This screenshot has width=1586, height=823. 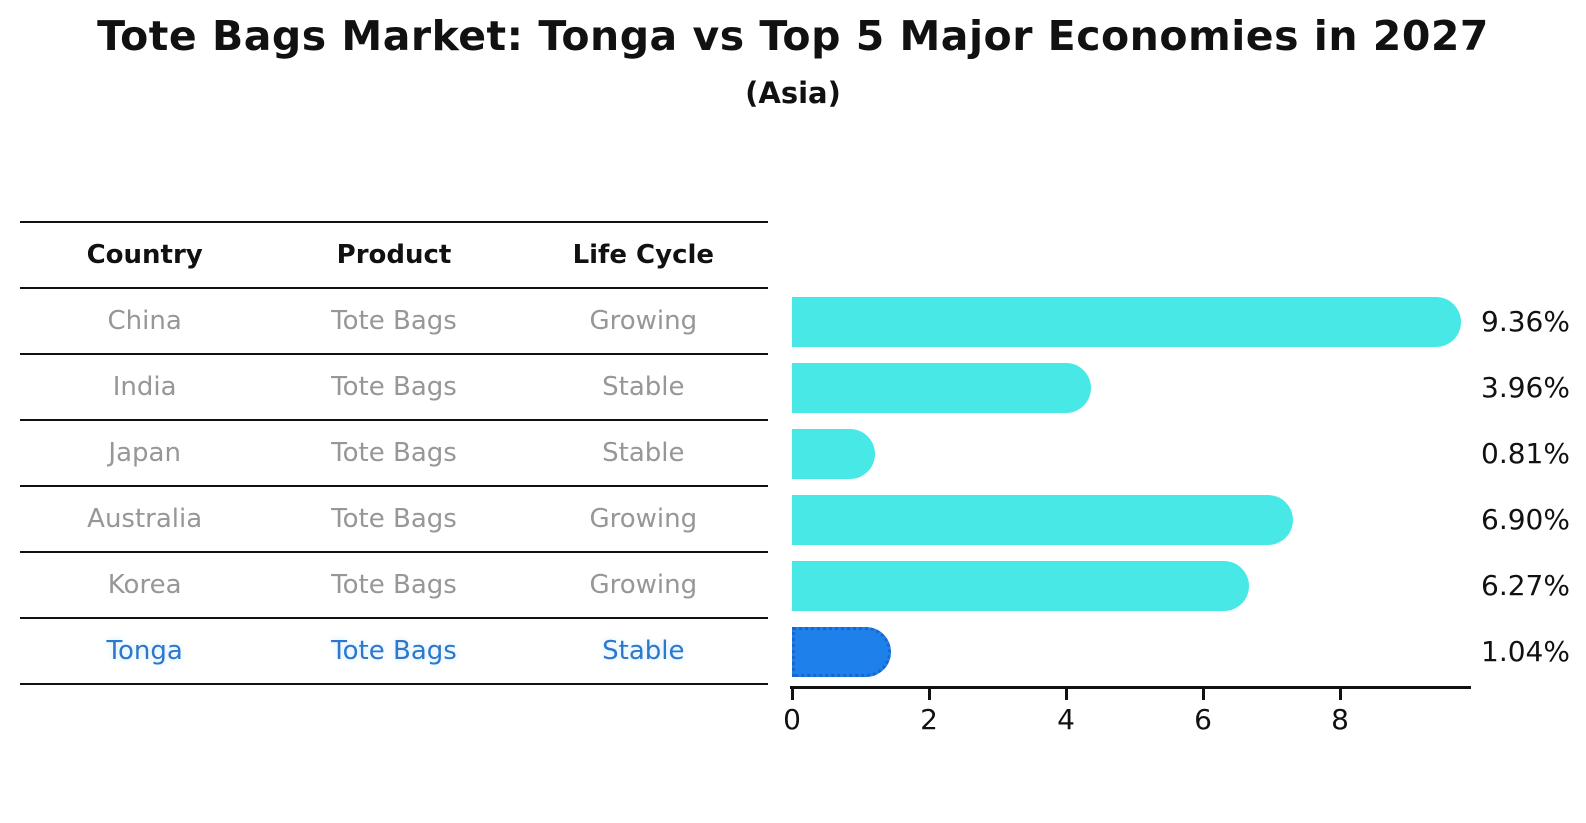 I want to click on table-row-korea: Korea Tote Bags Growing, so click(x=394, y=586).